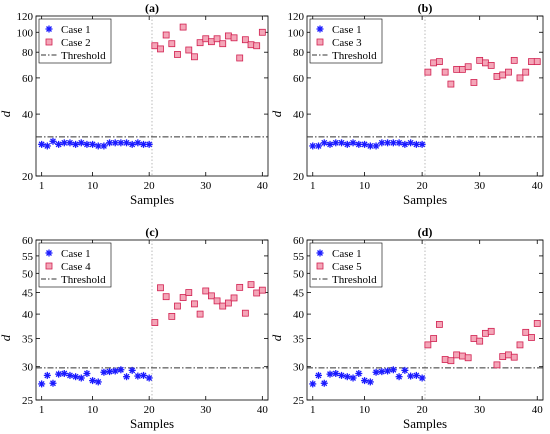 The width and height of the screenshot is (550, 434). Describe the element at coordinates (49, 29) in the screenshot. I see `legend-case1-marker` at that location.